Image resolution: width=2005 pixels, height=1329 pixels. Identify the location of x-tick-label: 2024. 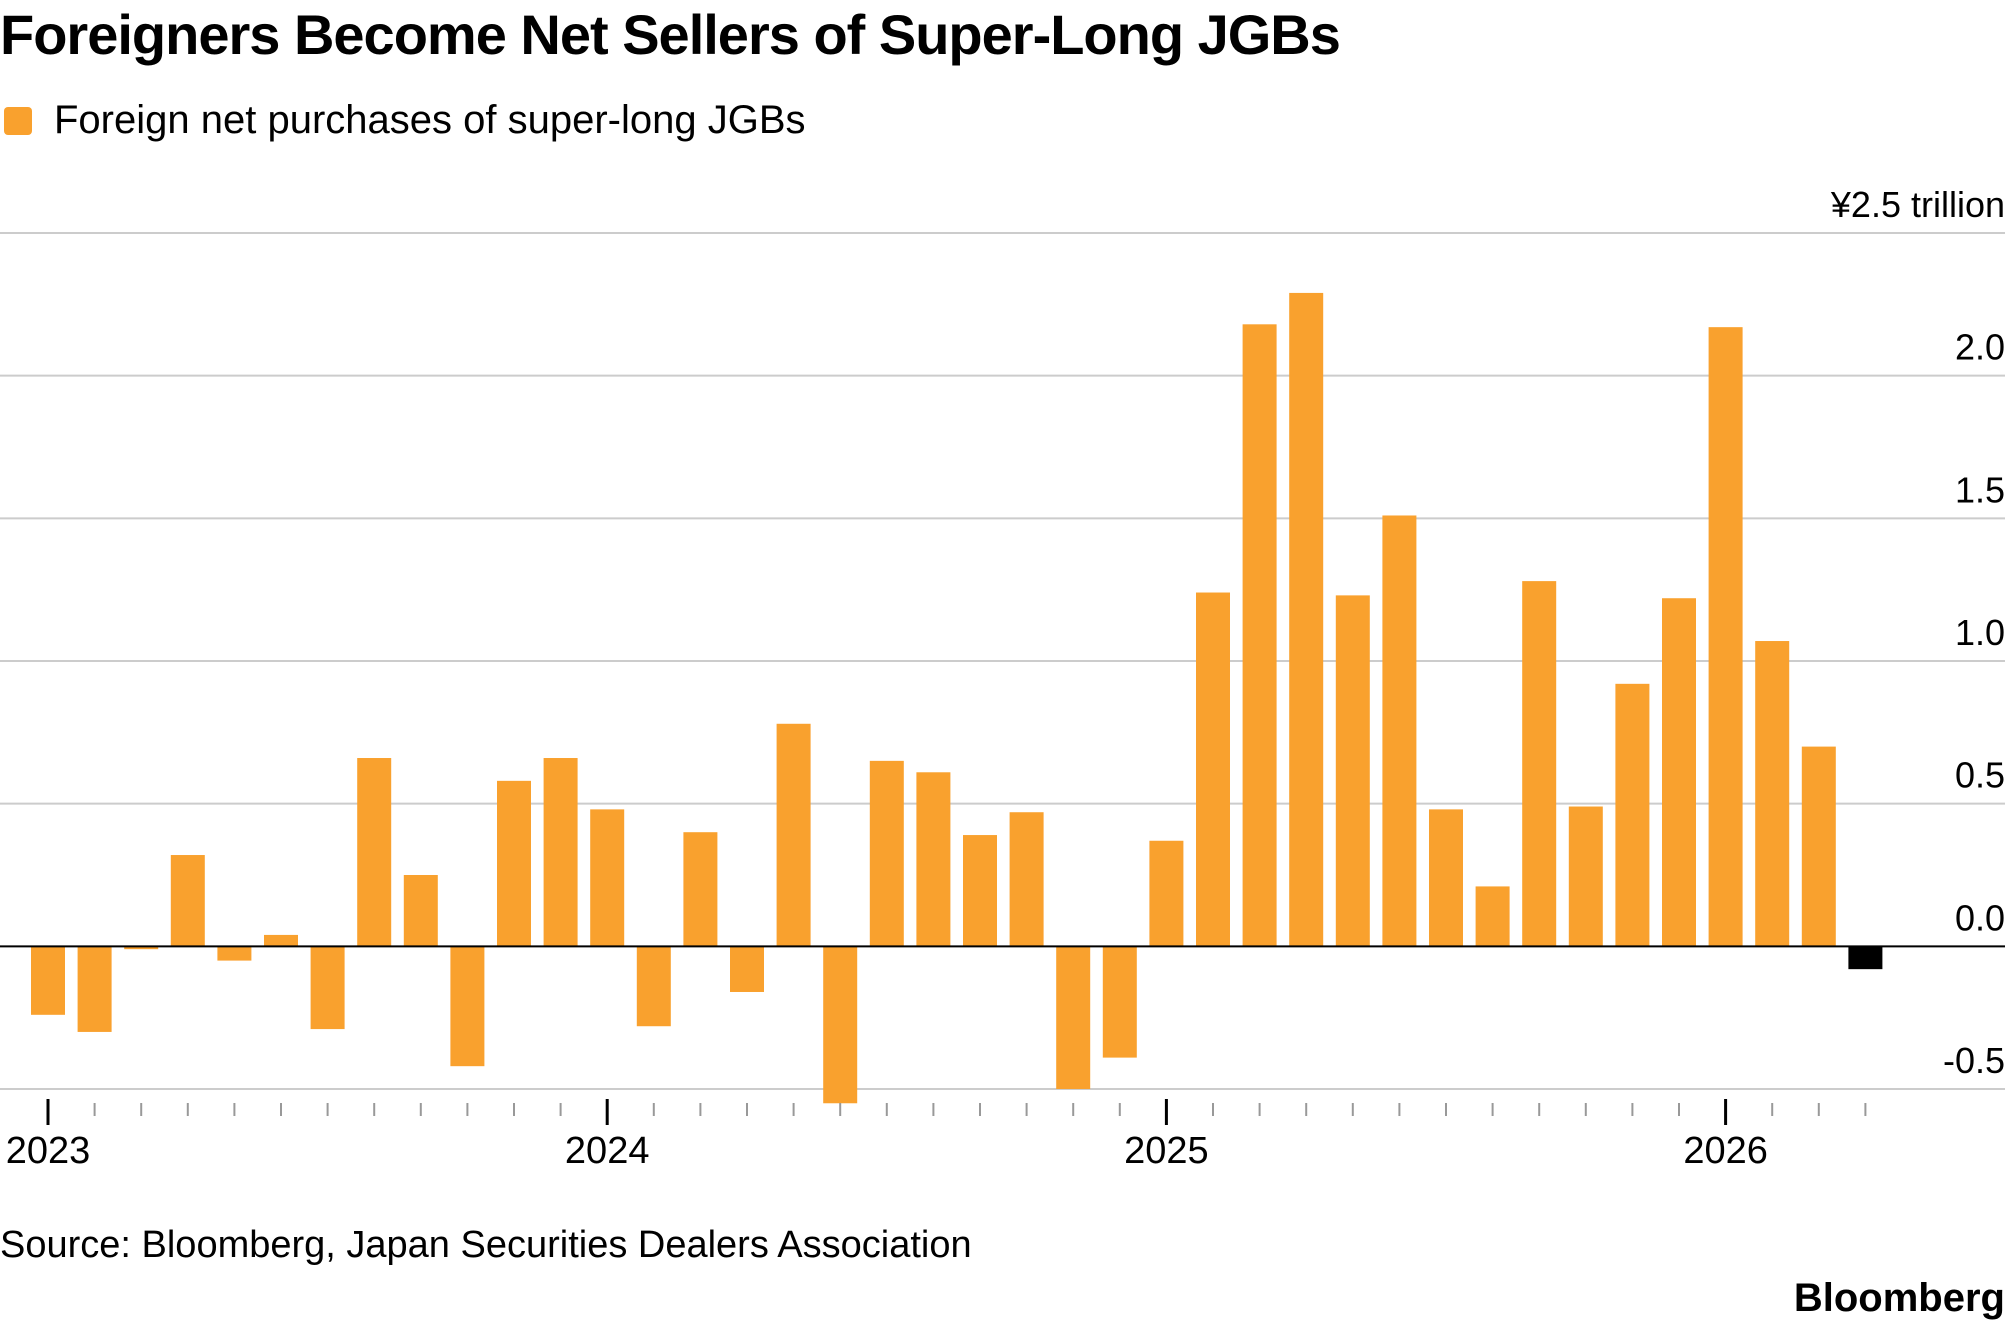
(607, 1151).